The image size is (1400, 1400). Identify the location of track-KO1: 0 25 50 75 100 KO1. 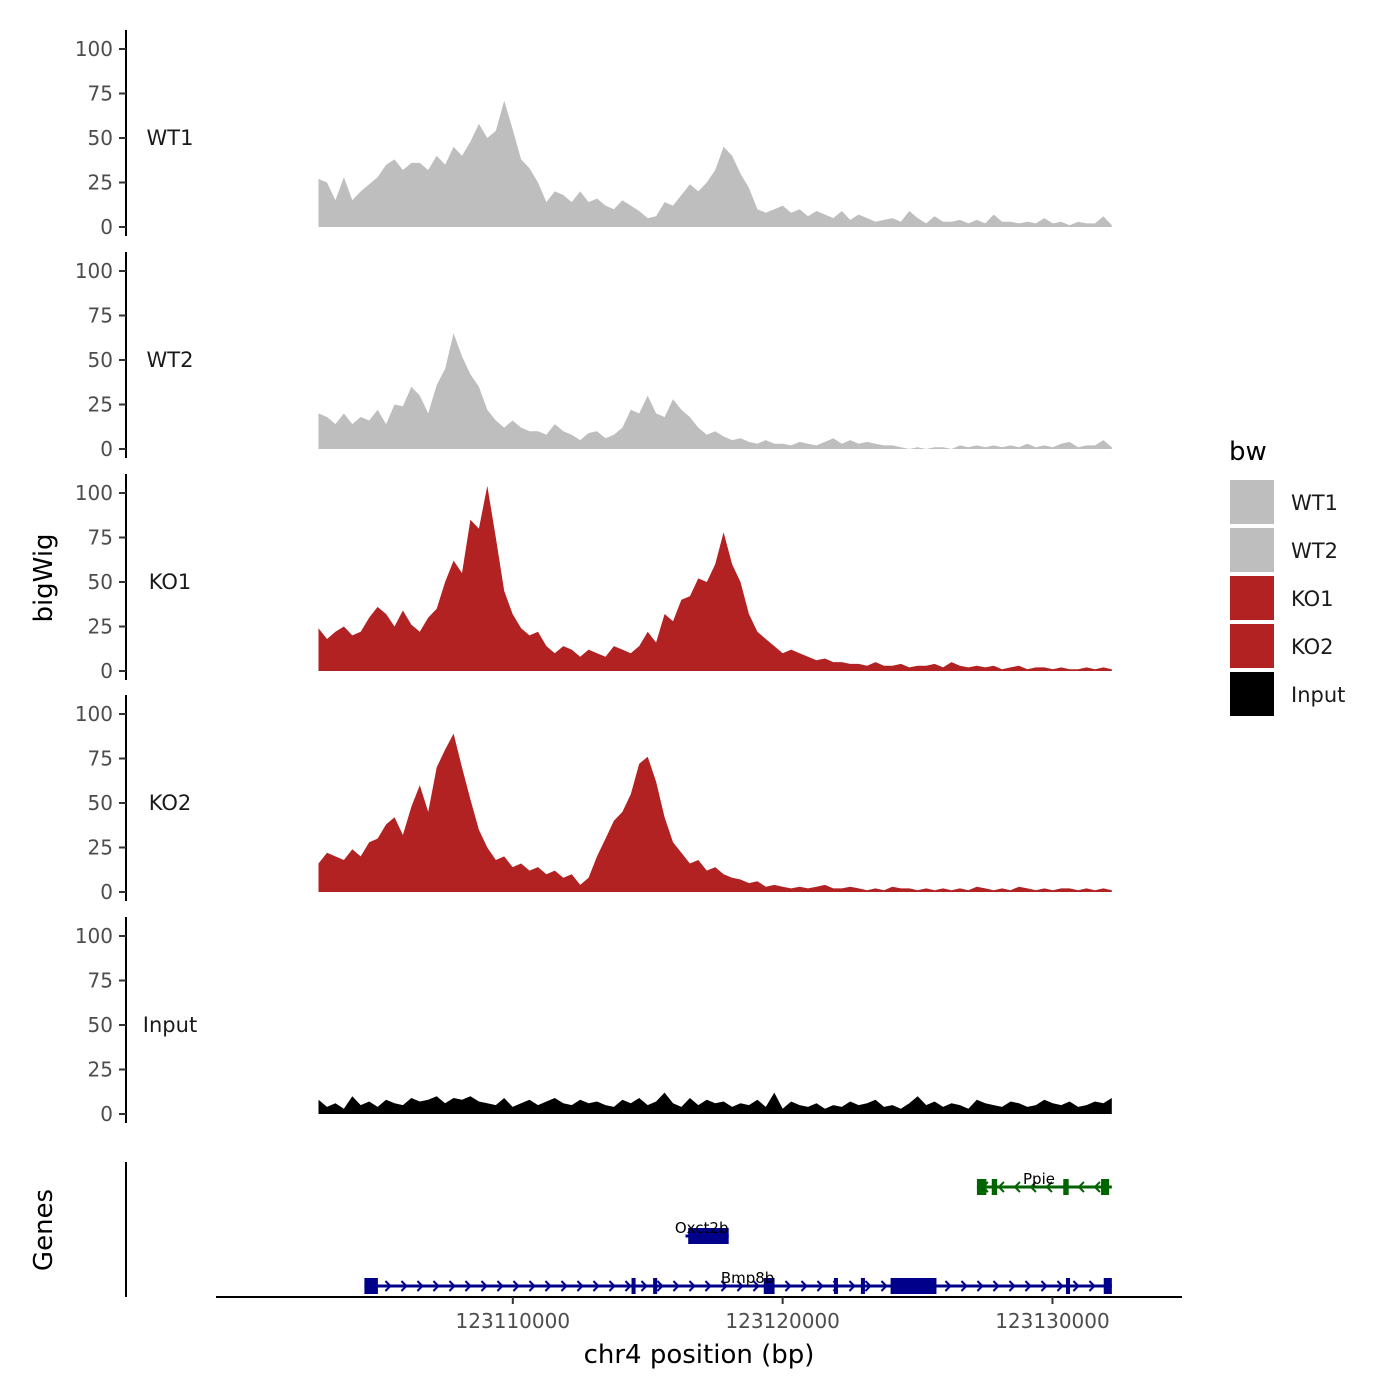
(593, 578).